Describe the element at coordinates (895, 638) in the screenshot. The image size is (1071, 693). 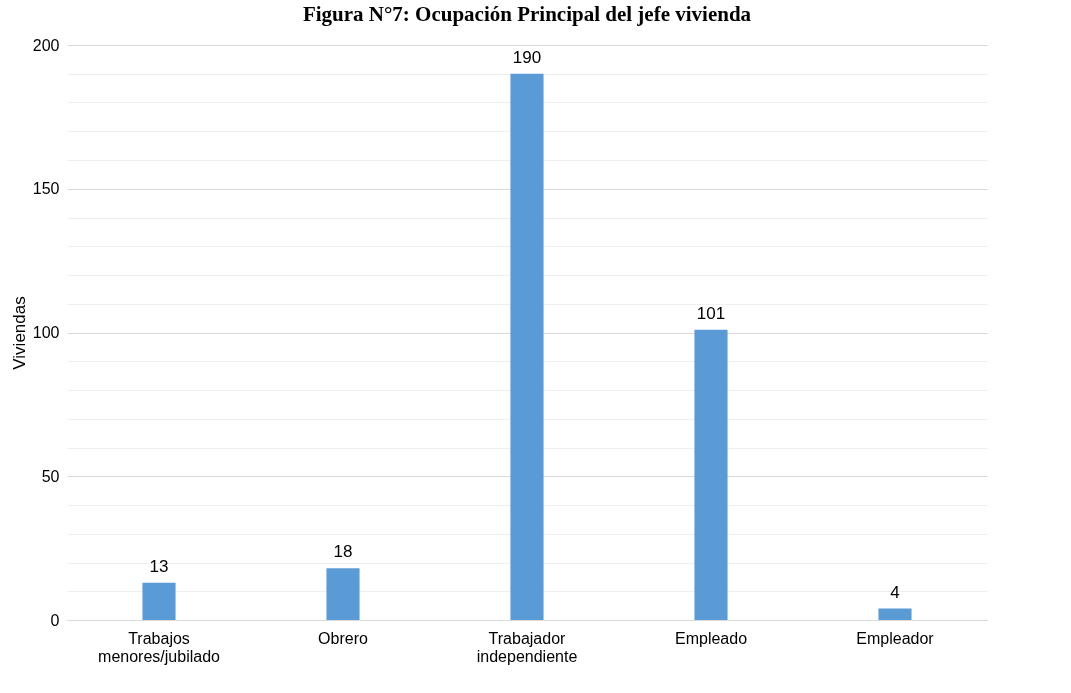
I see `x-tick-label: Empleador` at that location.